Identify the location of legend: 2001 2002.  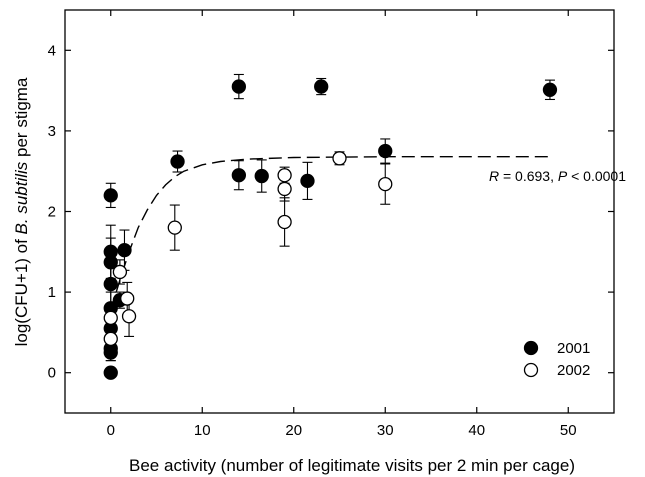
(556, 359).